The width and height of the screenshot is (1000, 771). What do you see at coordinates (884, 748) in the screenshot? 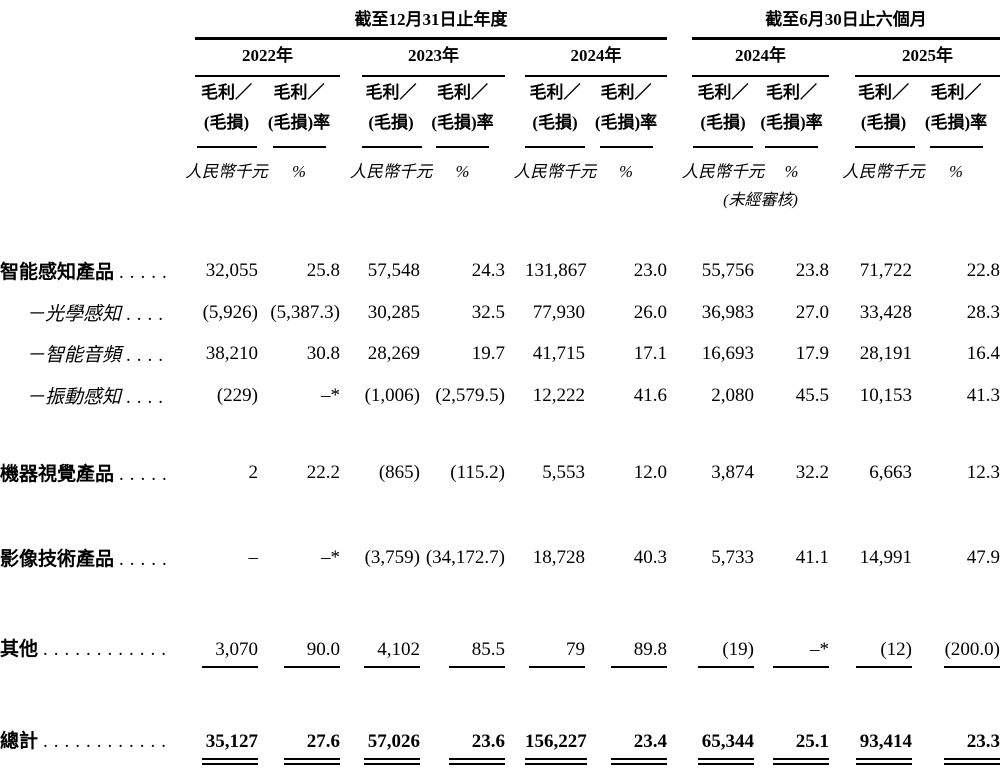
I see `cell-value: 93,414` at bounding box center [884, 748].